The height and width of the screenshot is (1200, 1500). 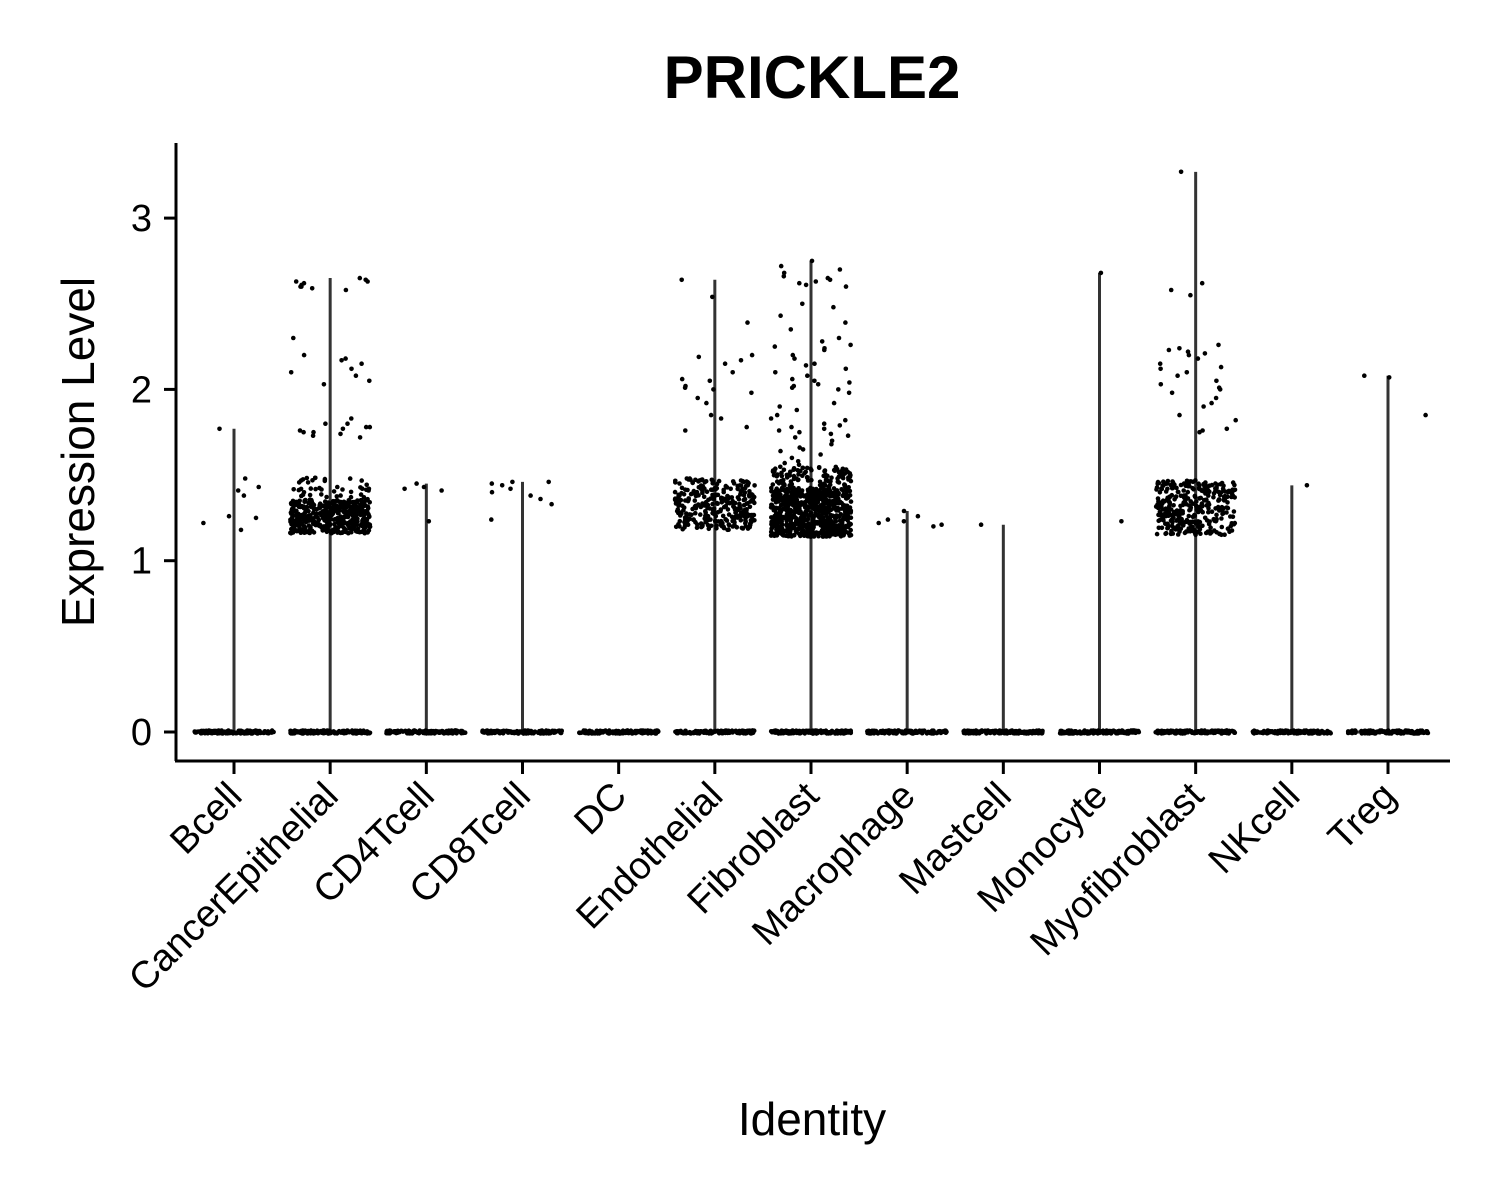 I want to click on x-tick-label-bcell: Bcell, so click(x=206, y=819).